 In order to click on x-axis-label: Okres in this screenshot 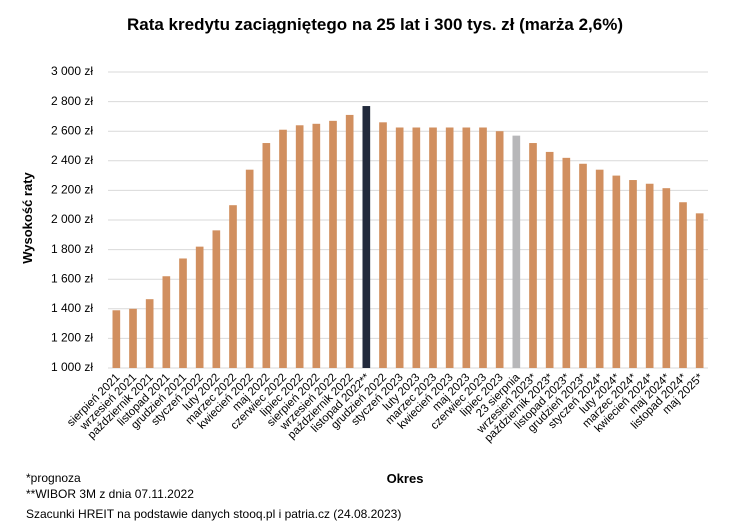, I will do `click(405, 478)`.